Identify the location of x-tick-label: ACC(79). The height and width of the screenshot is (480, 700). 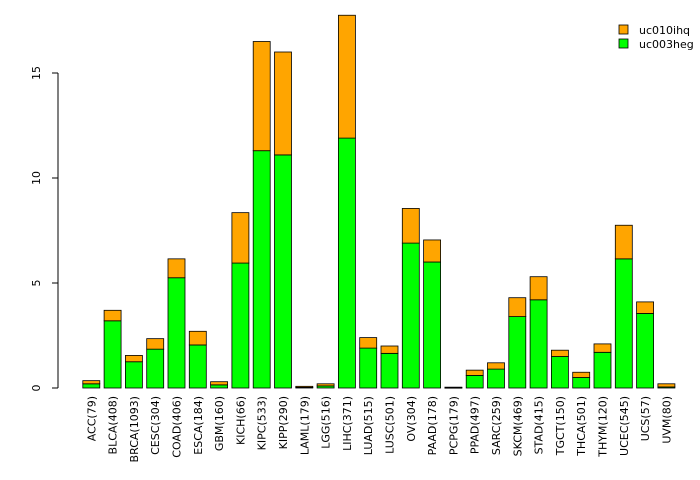
(91, 418).